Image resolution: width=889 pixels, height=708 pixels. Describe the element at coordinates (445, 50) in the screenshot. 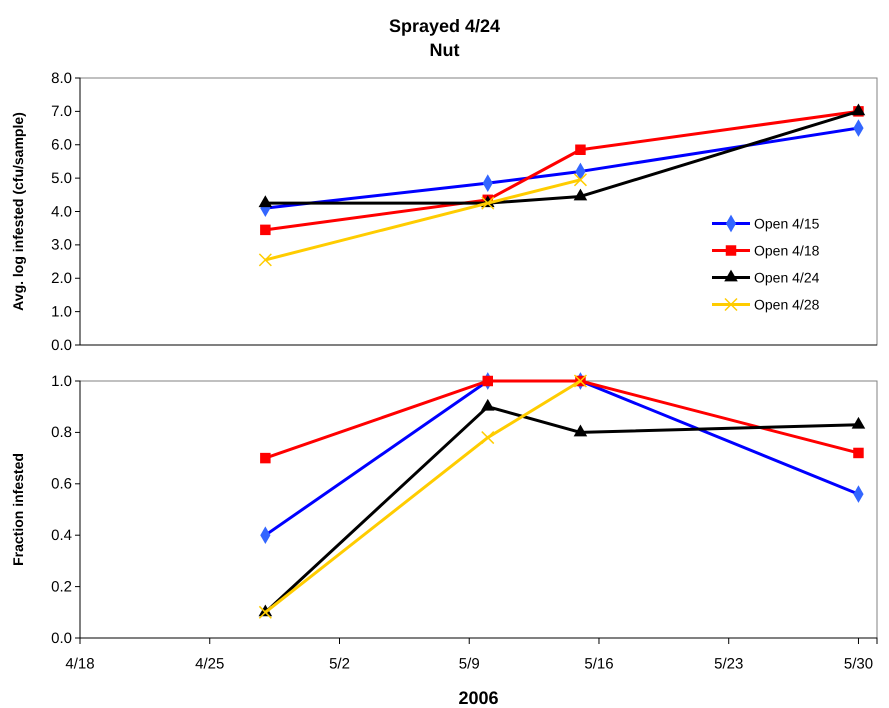

I see `chart-subtitle: Nut` at that location.